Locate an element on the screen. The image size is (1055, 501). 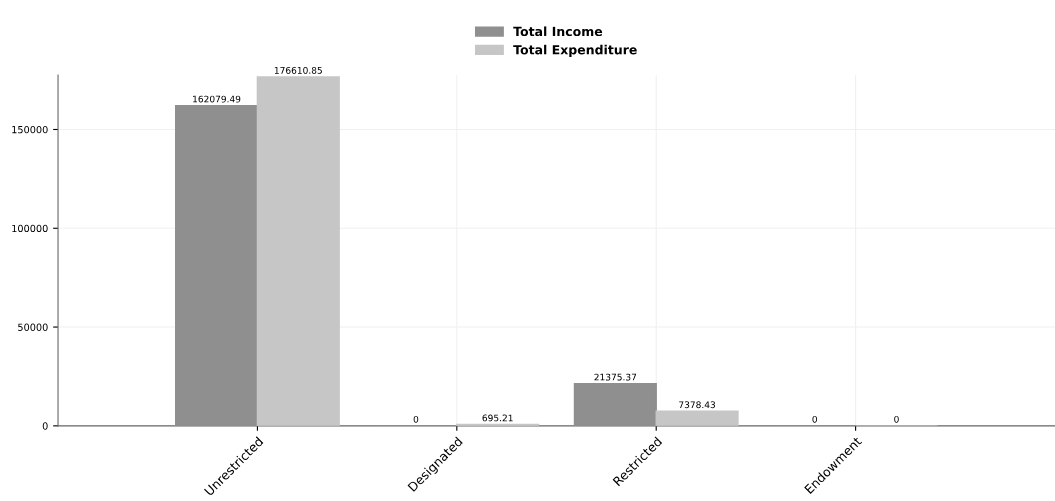
data-label: 7378.43 is located at coordinates (697, 405).